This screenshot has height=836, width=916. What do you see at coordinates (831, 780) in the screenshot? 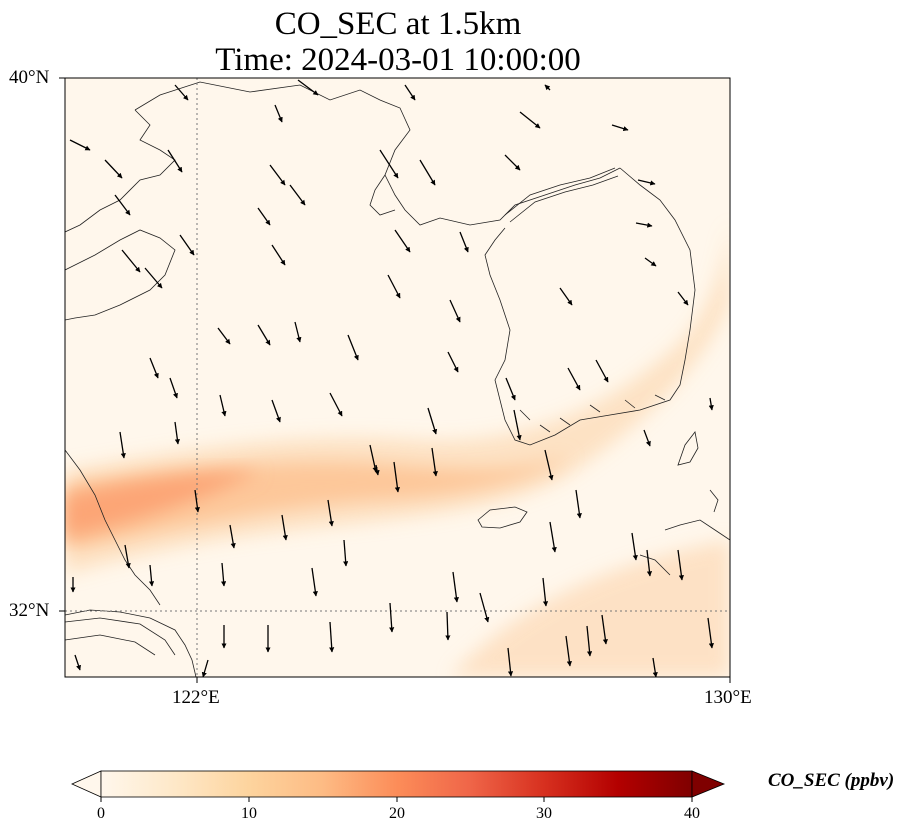
I see `colorbar-label: CO_SEC (ppbv)` at bounding box center [831, 780].